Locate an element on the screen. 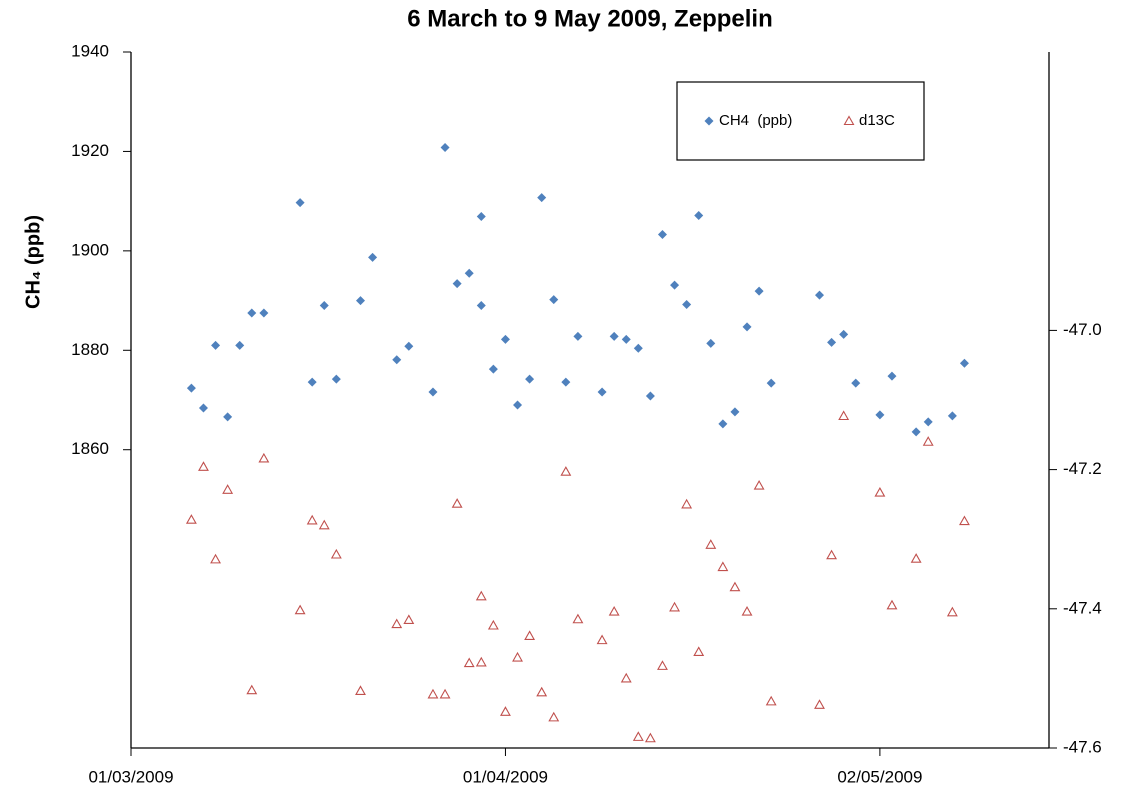 This screenshot has width=1134, height=797. legend-box is located at coordinates (800, 121).